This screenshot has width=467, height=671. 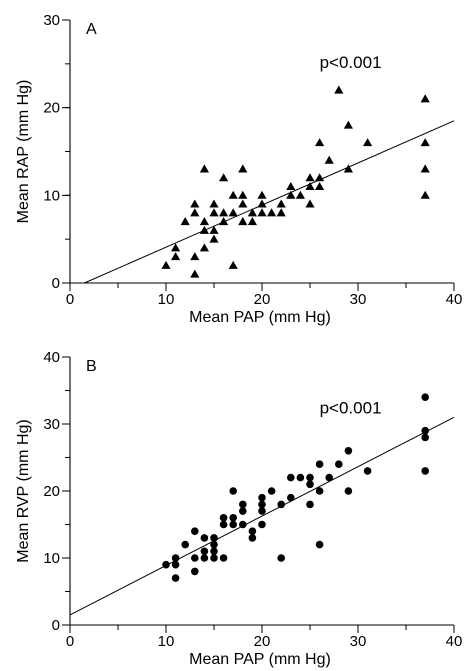 I want to click on panel-a-panel-label: A, so click(x=91, y=29).